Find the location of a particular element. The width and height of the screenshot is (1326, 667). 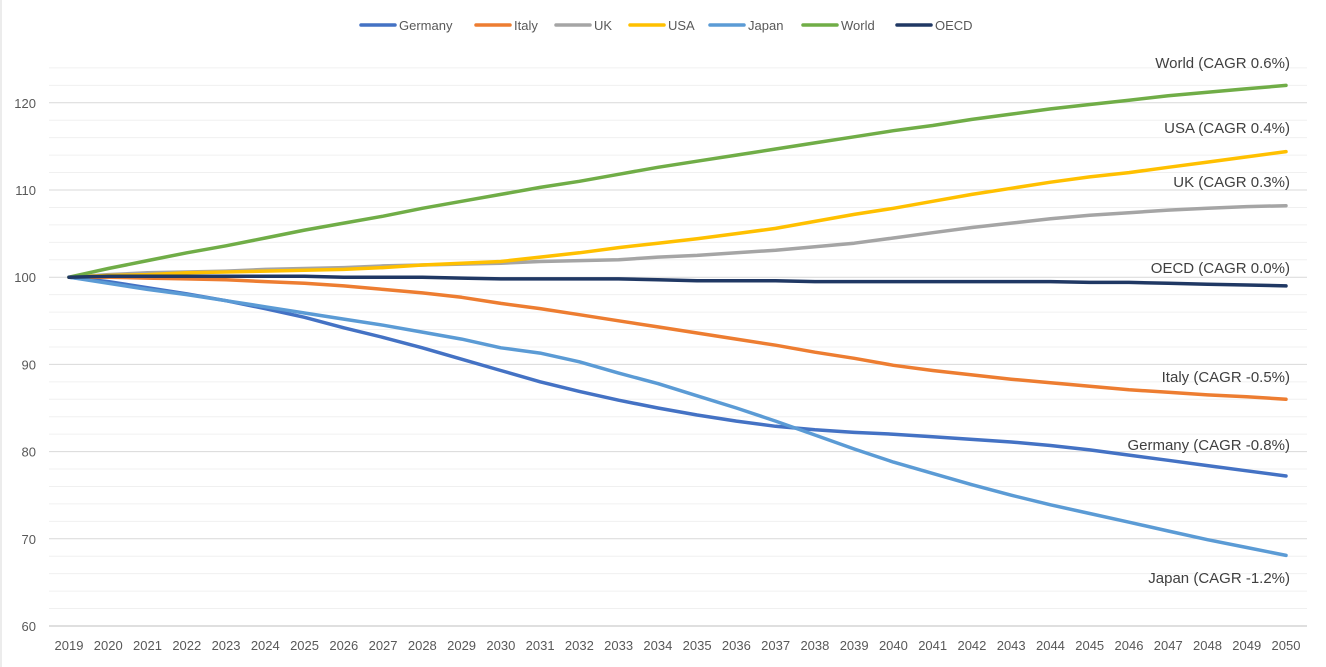

x-tick-label: 2022 is located at coordinates (186, 645).